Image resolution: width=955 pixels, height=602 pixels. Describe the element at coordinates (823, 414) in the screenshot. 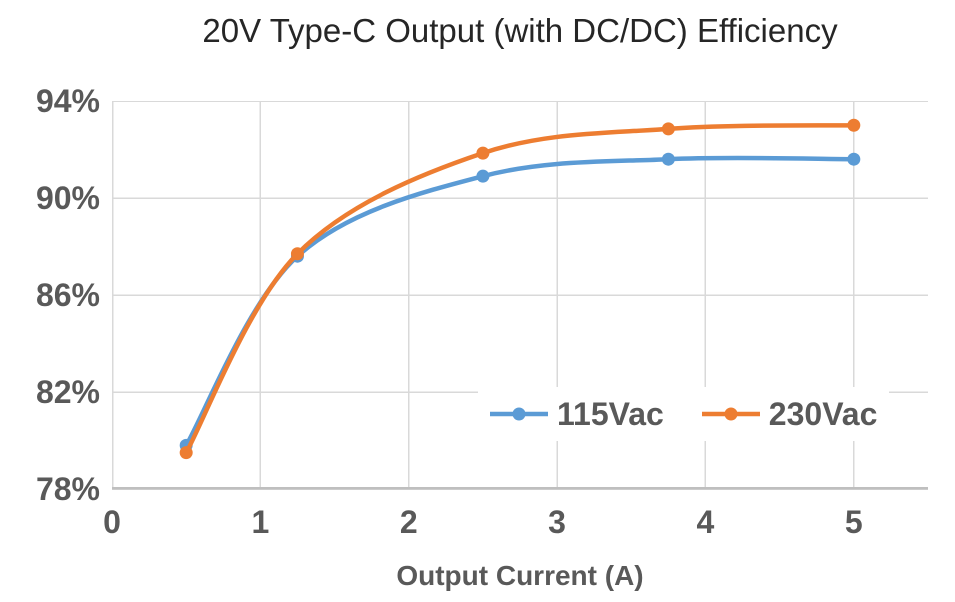

I see `legend-label: 230Vac` at that location.